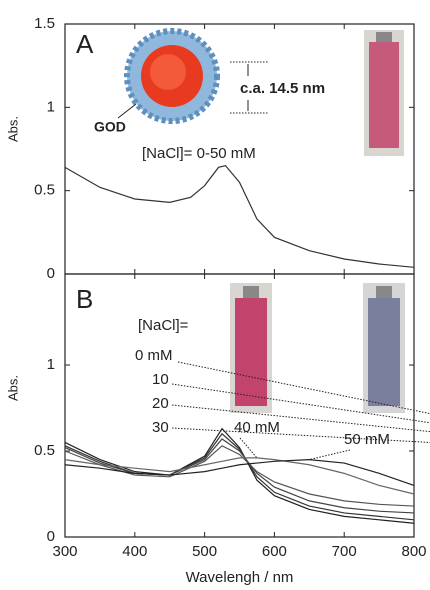  Describe the element at coordinates (127, 111) in the screenshot. I see `god-pointer` at that location.